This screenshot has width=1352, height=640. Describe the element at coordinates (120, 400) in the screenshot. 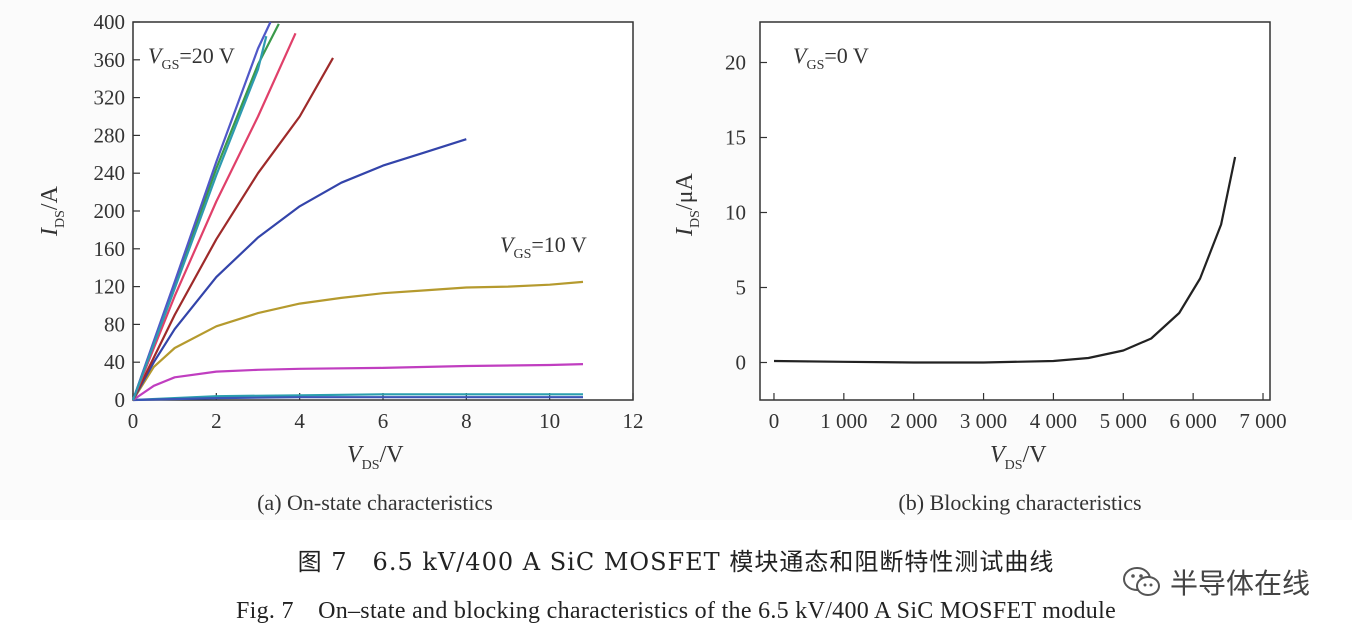

I see `chart-a-y-tick-label: 0` at that location.